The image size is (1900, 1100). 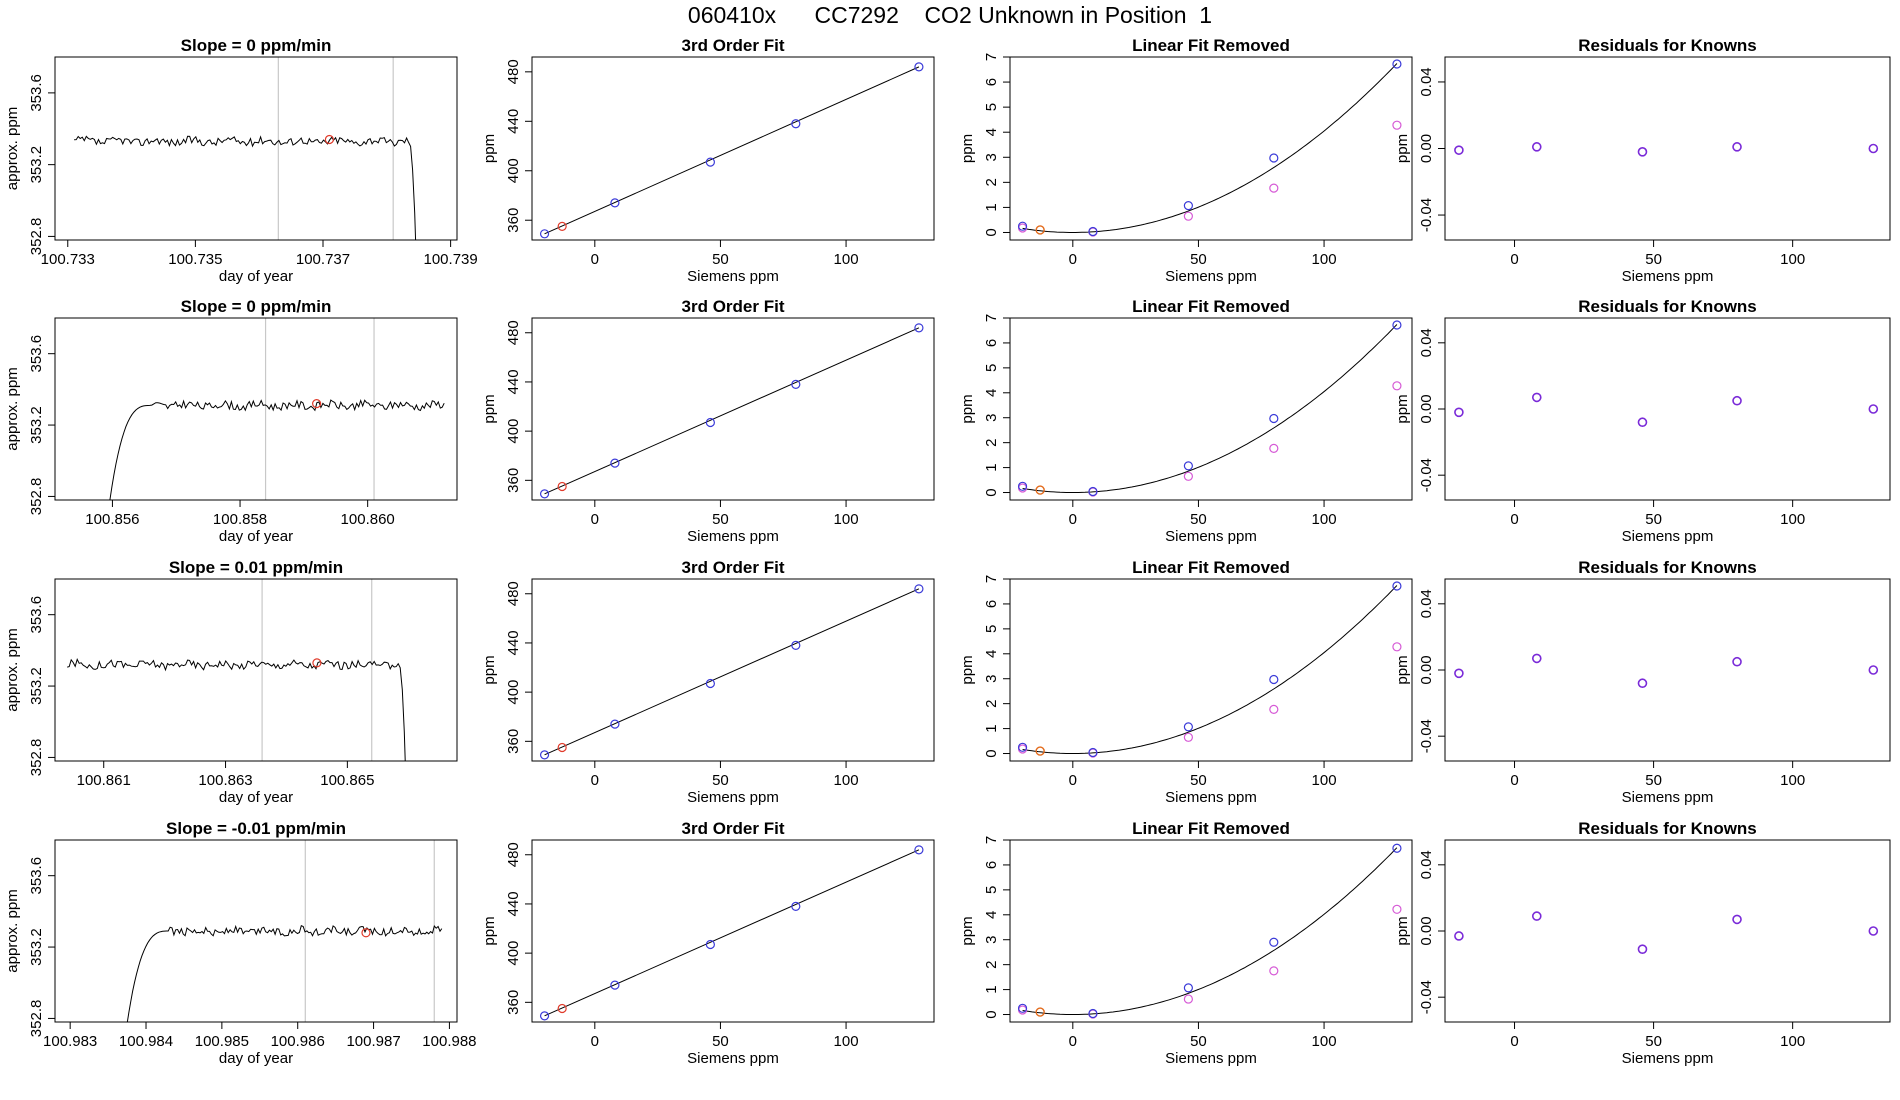 What do you see at coordinates (222, 1041) in the screenshot?
I see `x-tick-label: 100.985` at bounding box center [222, 1041].